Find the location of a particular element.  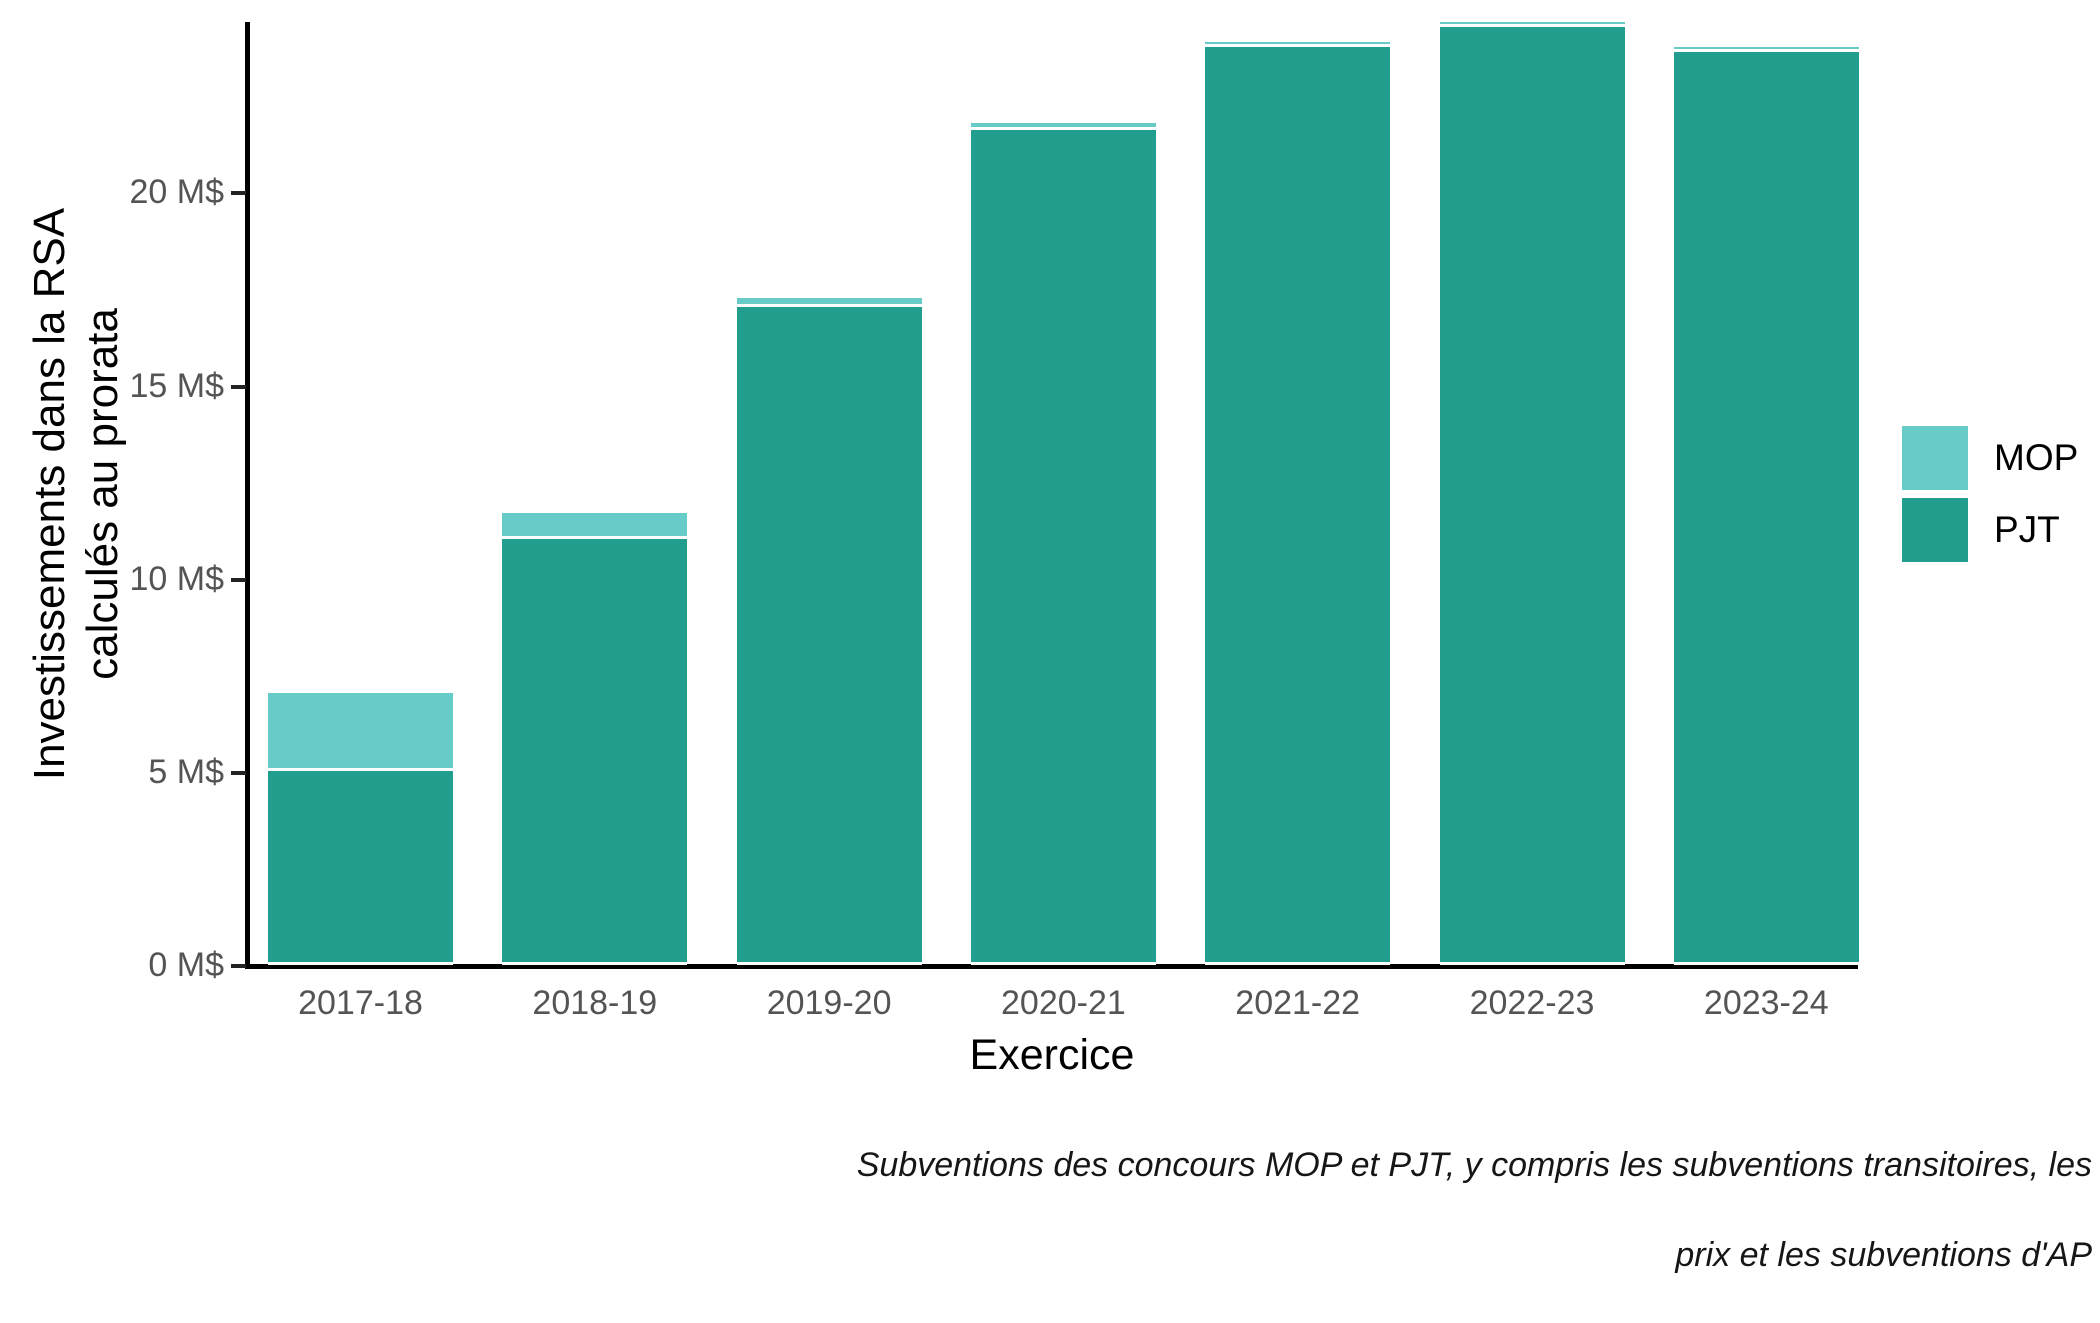

y-tick-label-0: 0 M$ is located at coordinates (186, 965).